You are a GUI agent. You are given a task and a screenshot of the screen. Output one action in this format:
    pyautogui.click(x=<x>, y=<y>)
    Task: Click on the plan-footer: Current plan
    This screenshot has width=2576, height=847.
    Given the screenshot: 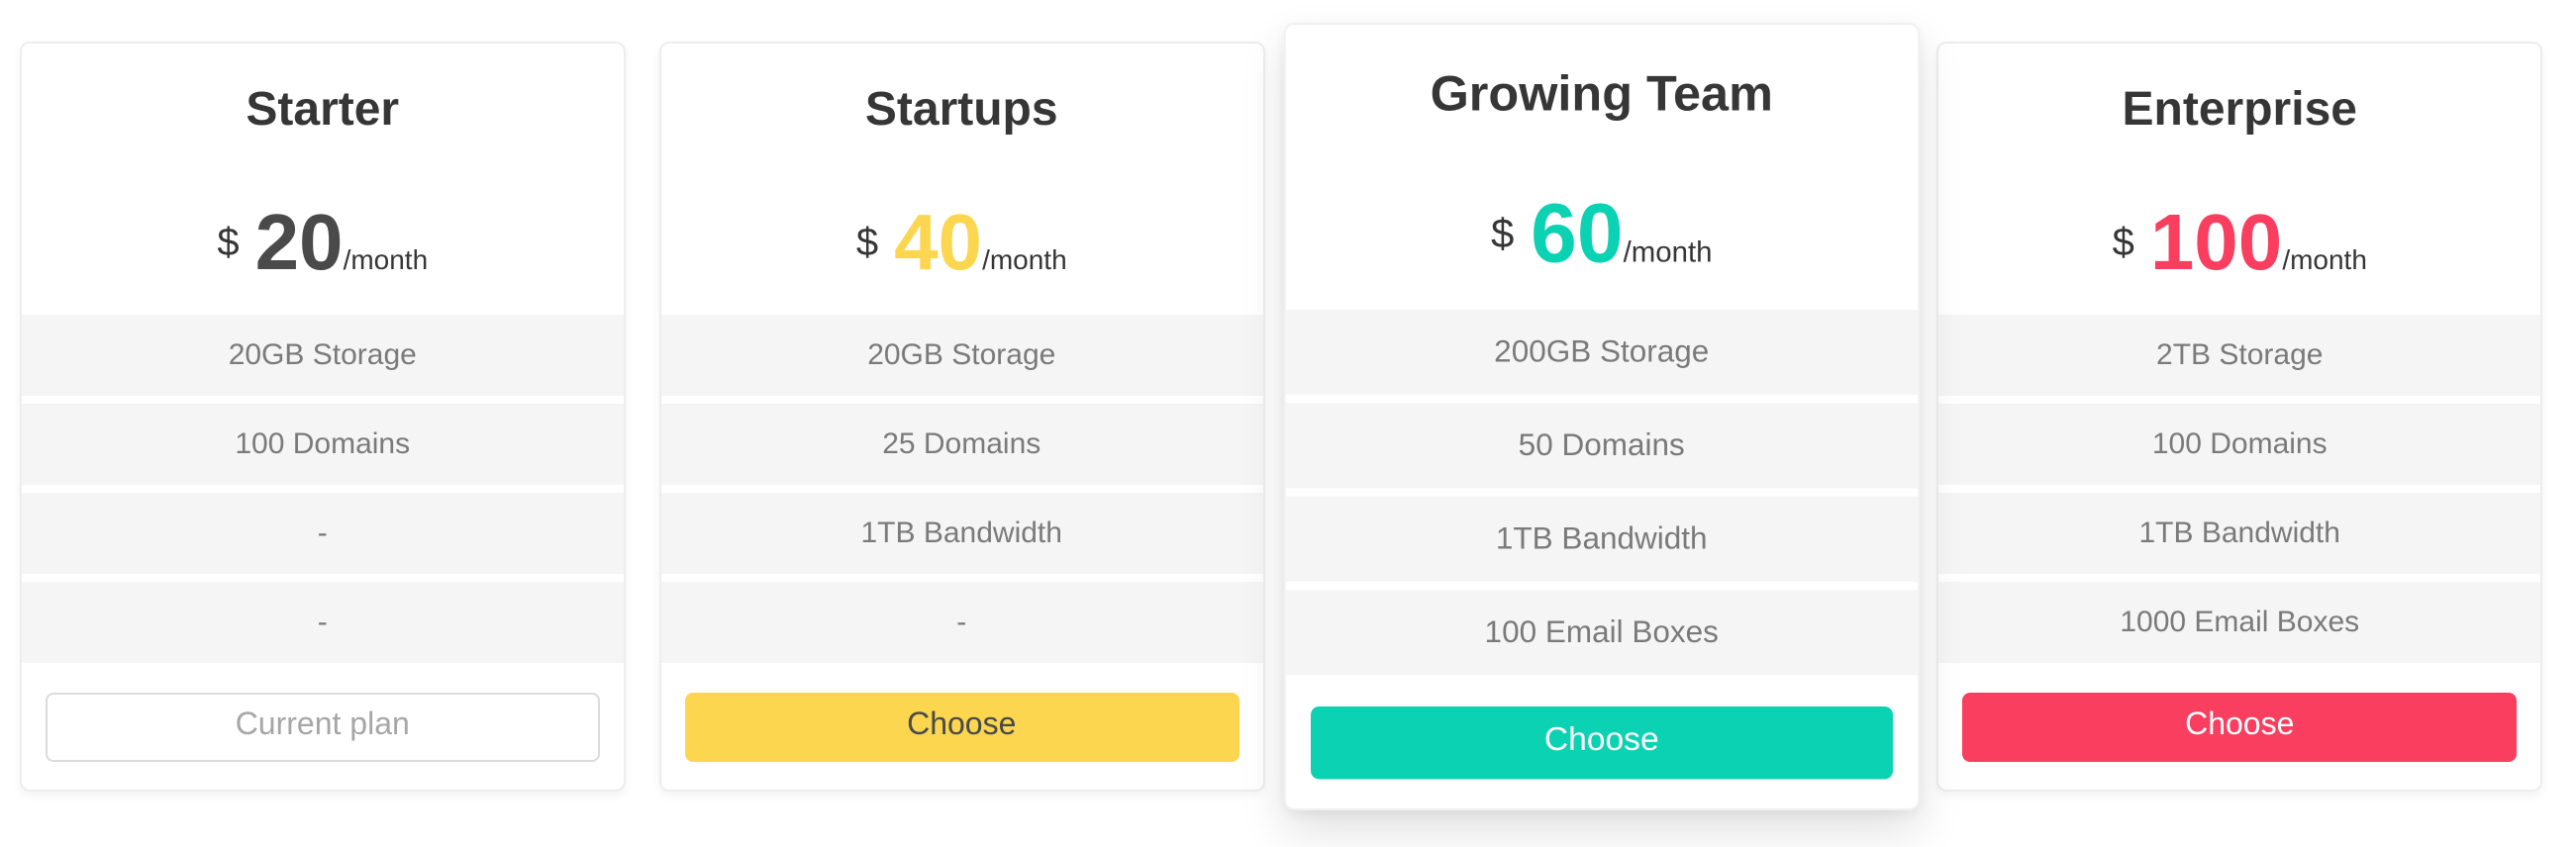 What is the action you would take?
    pyautogui.click(x=323, y=726)
    